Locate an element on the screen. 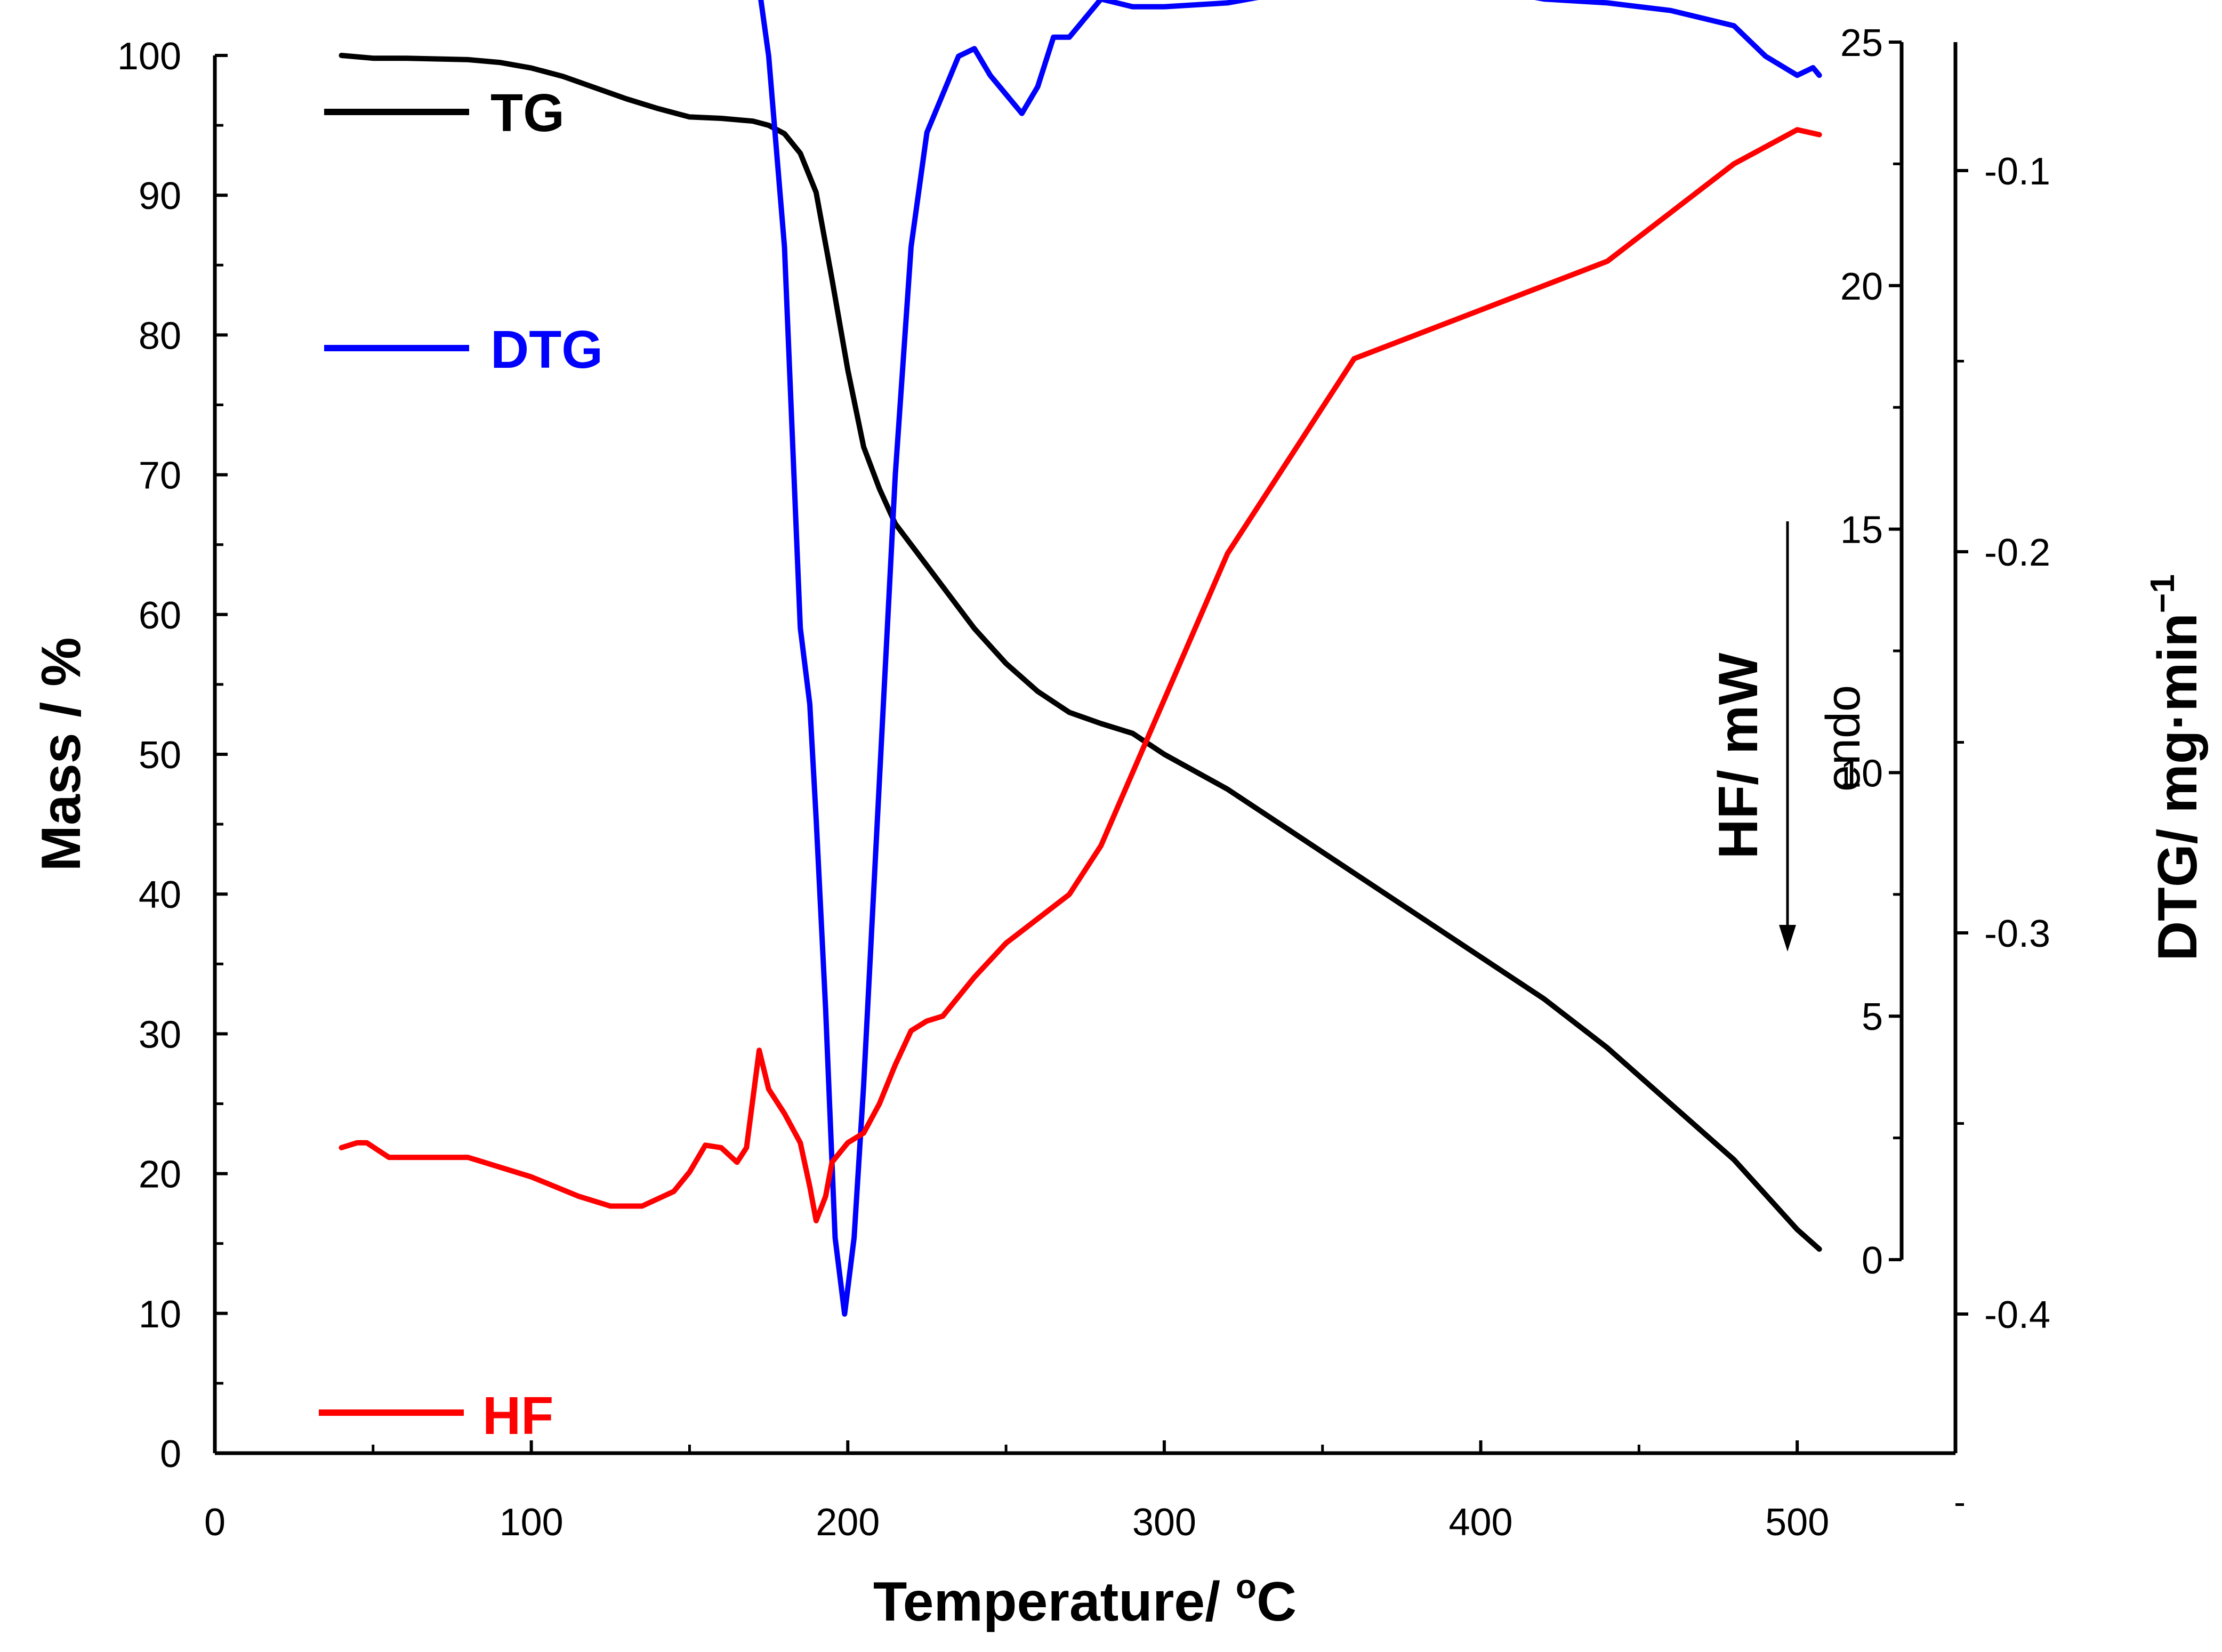 The image size is (2222, 1652). outer-right-axis-title: DTG/ mg·min−1 is located at coordinates (2176, 768).